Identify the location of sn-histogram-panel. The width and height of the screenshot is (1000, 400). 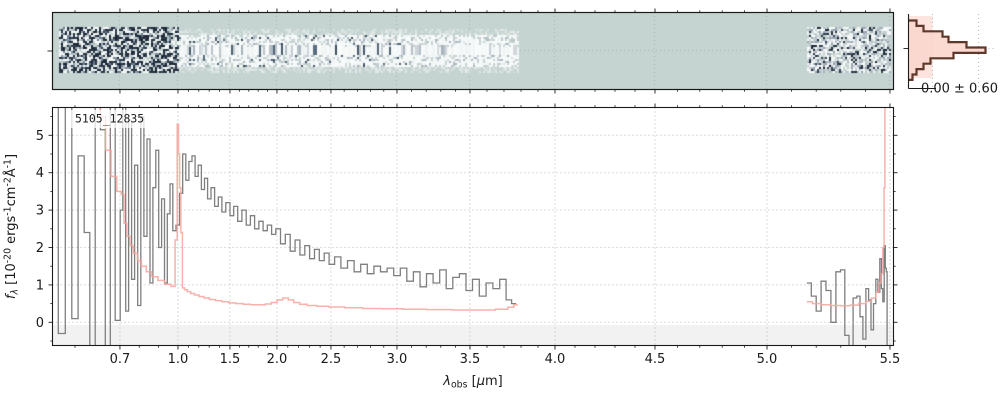
(952, 51).